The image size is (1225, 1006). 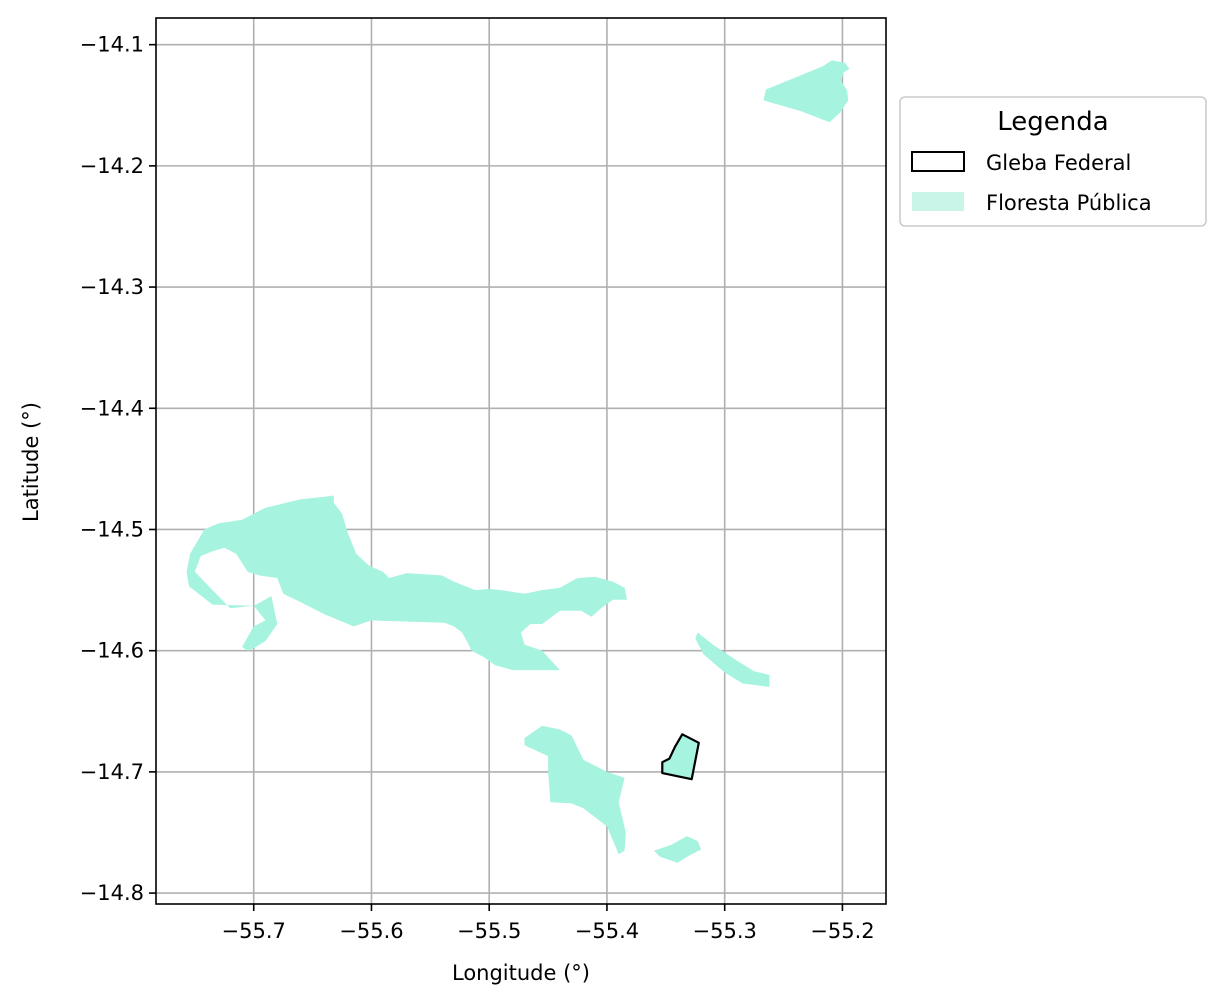 I want to click on x-tick-label: −55.7, so click(x=254, y=931).